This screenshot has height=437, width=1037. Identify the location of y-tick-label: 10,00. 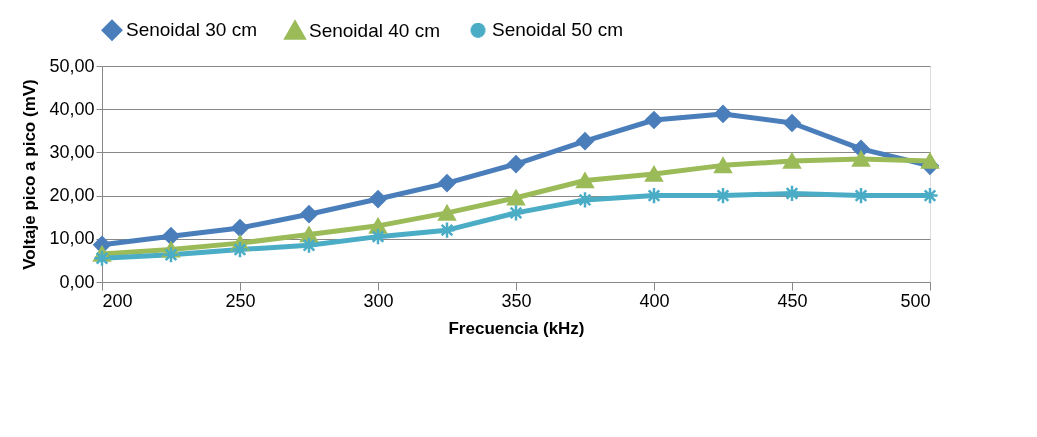
(72, 238).